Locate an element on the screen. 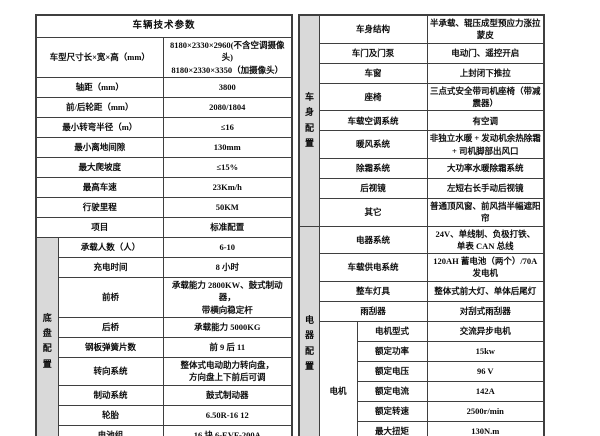 The image size is (600, 436). spec-value-cell: 130mm is located at coordinates (227, 147).